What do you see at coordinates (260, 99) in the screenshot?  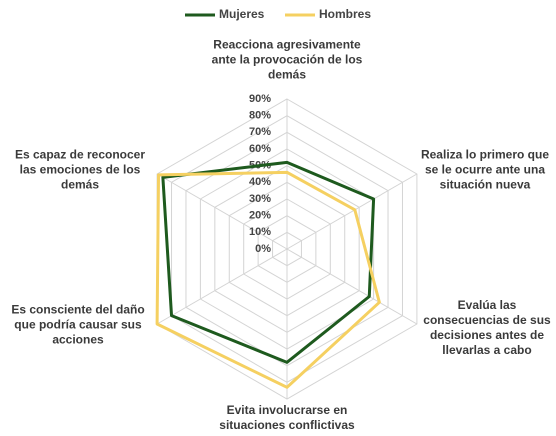 I see `tick-label: 90%` at bounding box center [260, 99].